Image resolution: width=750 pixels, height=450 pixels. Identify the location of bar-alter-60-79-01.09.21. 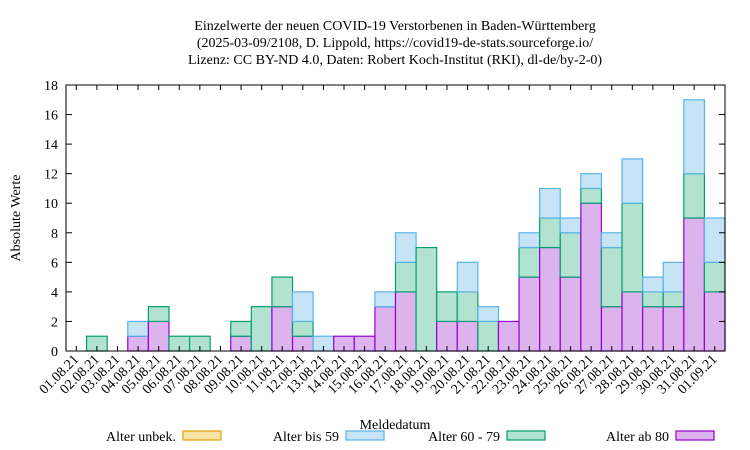
(714, 277).